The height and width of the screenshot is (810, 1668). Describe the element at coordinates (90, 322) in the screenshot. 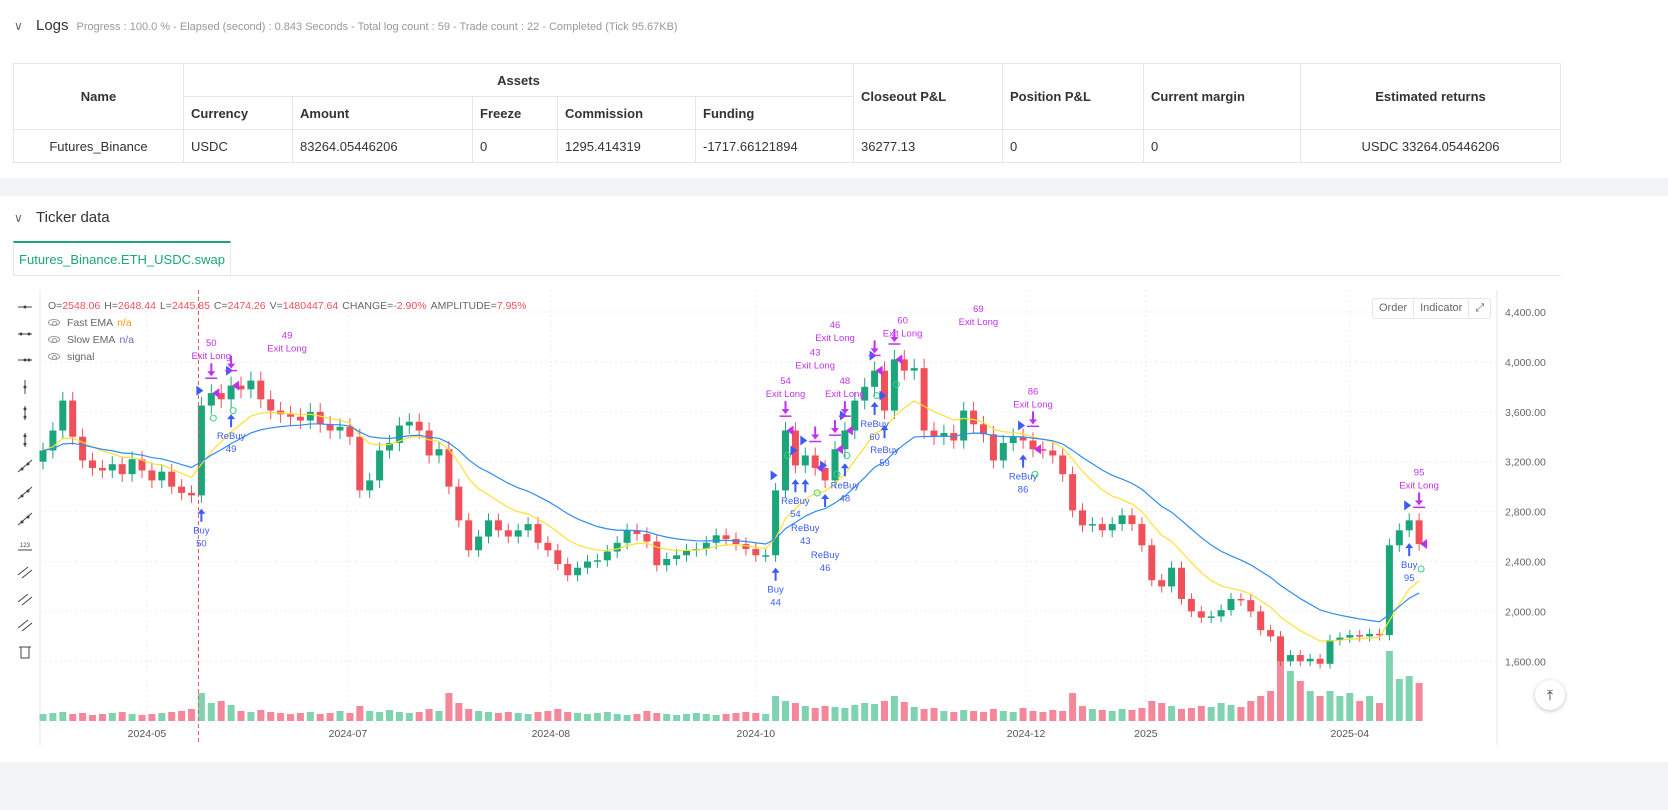

I see `fast-ema-label: Fast EMA` at that location.